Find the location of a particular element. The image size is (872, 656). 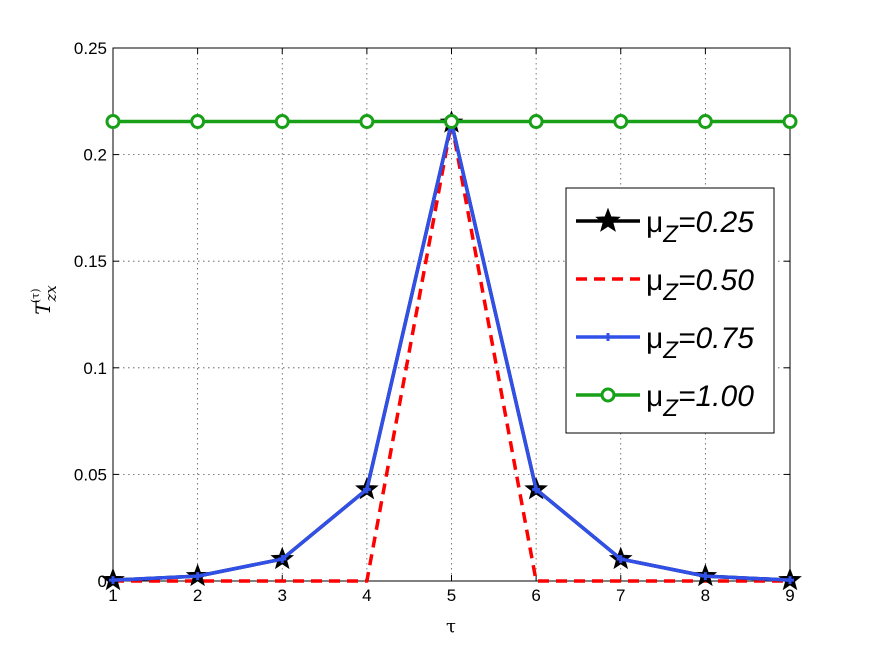

x-tick-label: 2 is located at coordinates (197, 595).